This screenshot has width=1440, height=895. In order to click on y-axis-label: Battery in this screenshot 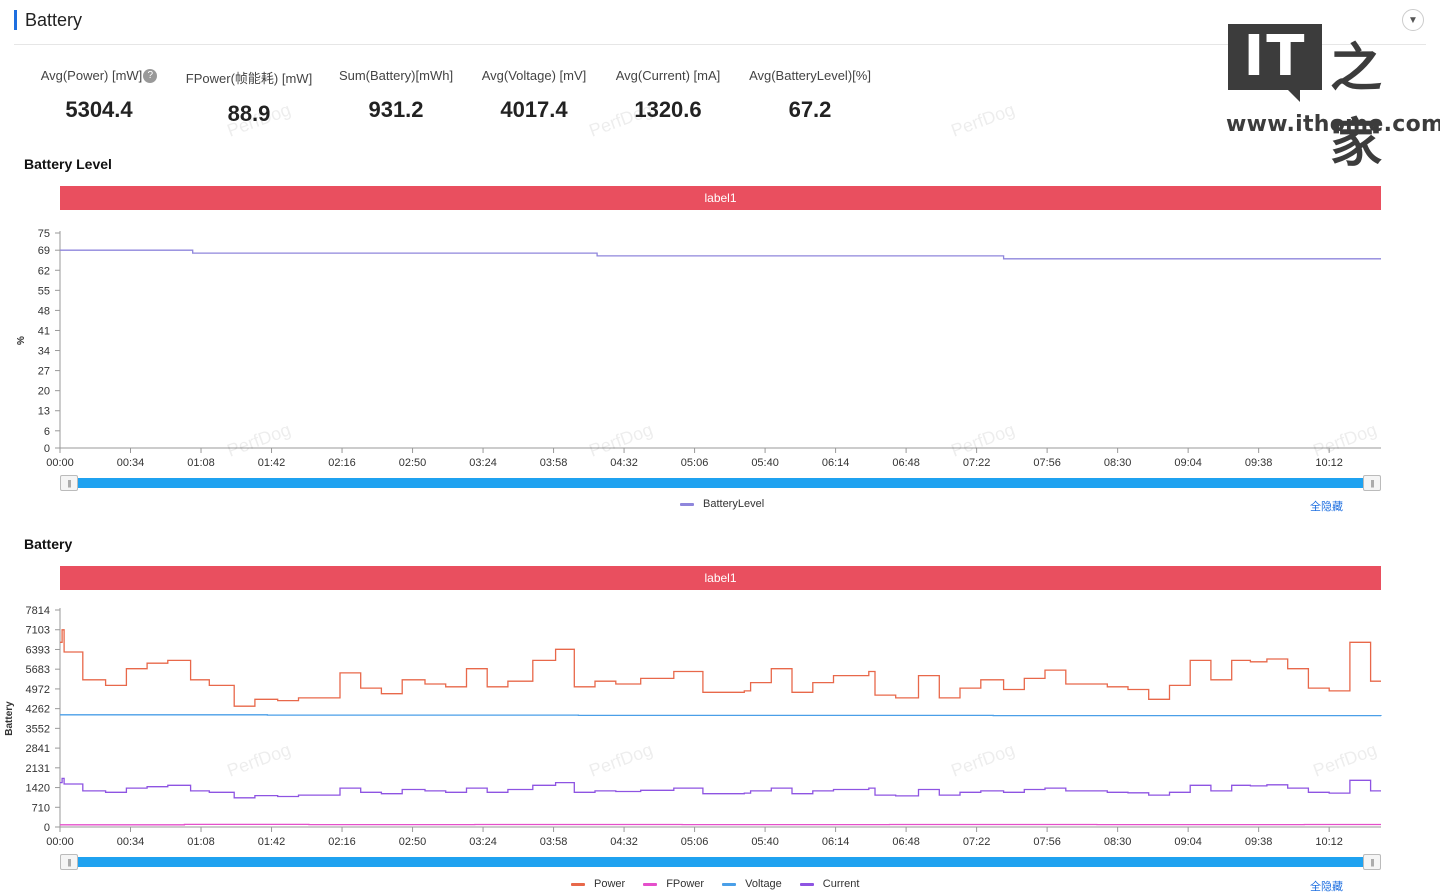, I will do `click(9, 718)`.